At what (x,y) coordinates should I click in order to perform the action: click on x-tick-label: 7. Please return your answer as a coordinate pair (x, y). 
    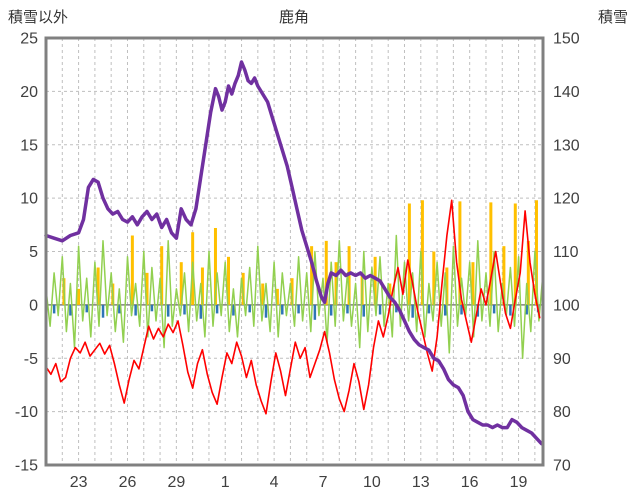
    Looking at the image, I should click on (323, 482).